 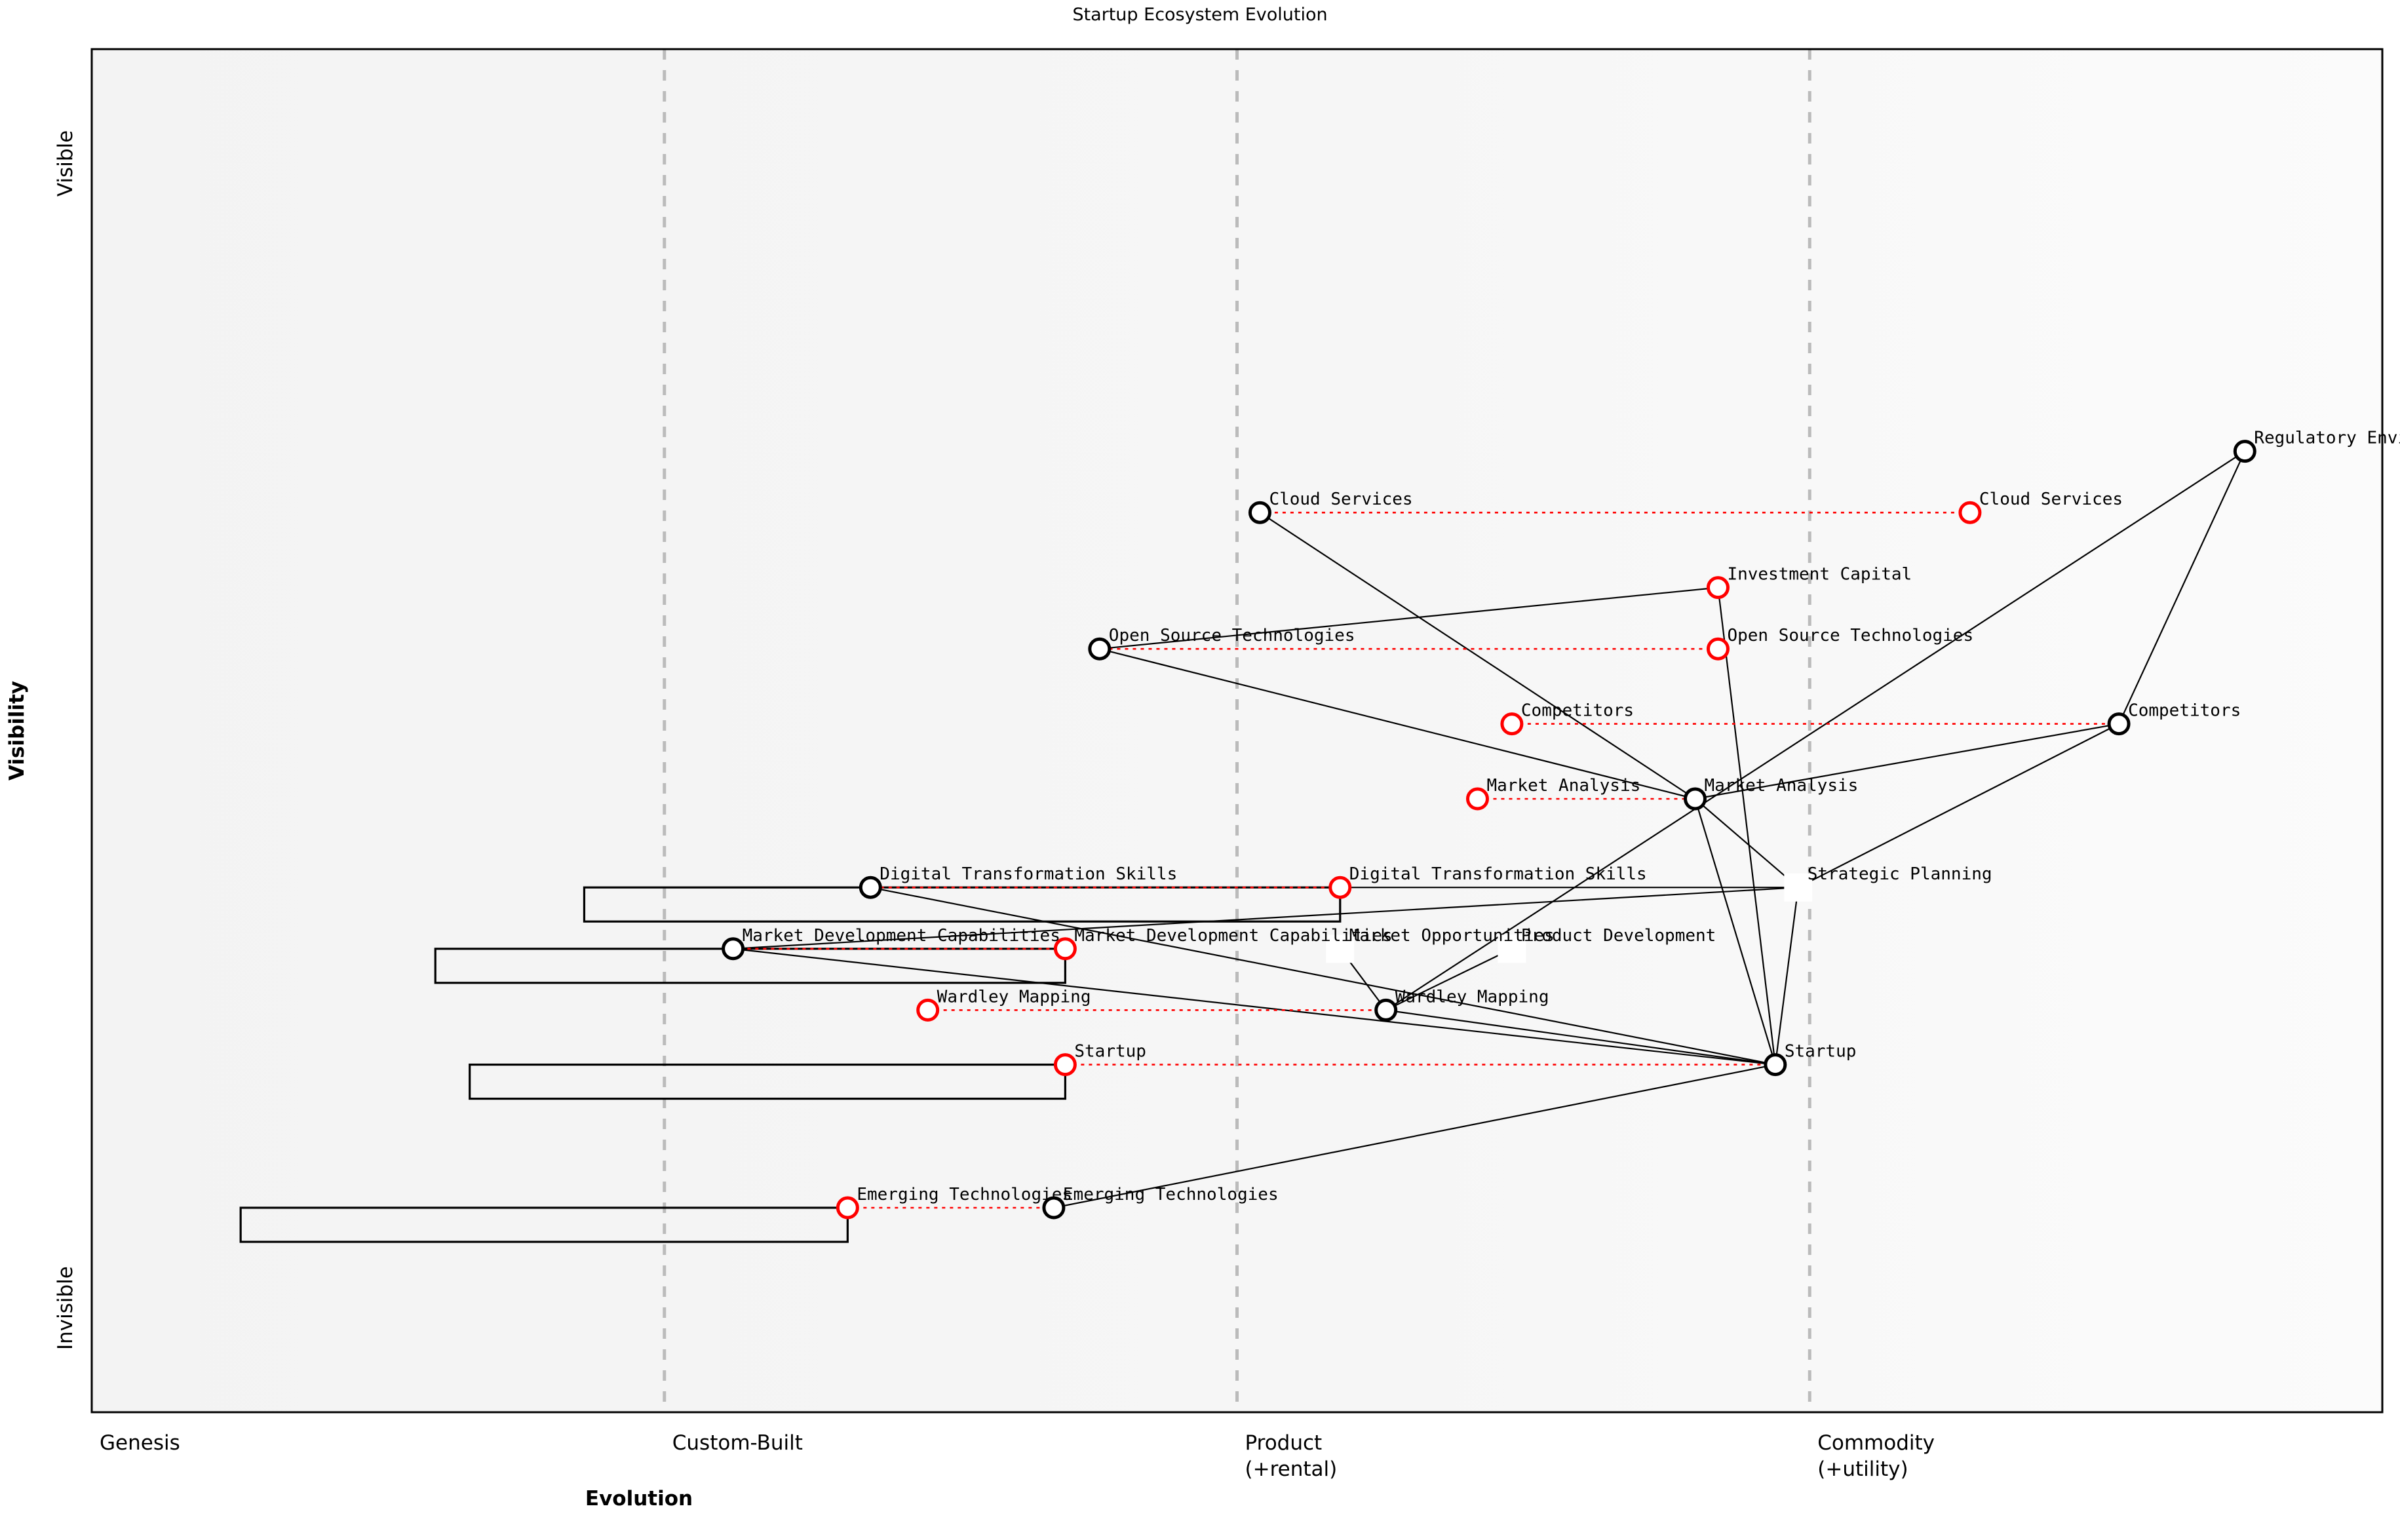 I want to click on node-marker-startup, so click(x=1065, y=1065).